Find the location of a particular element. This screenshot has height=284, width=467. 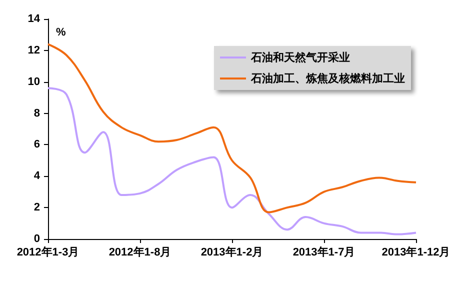

y-axis-title: % is located at coordinates (61, 32).